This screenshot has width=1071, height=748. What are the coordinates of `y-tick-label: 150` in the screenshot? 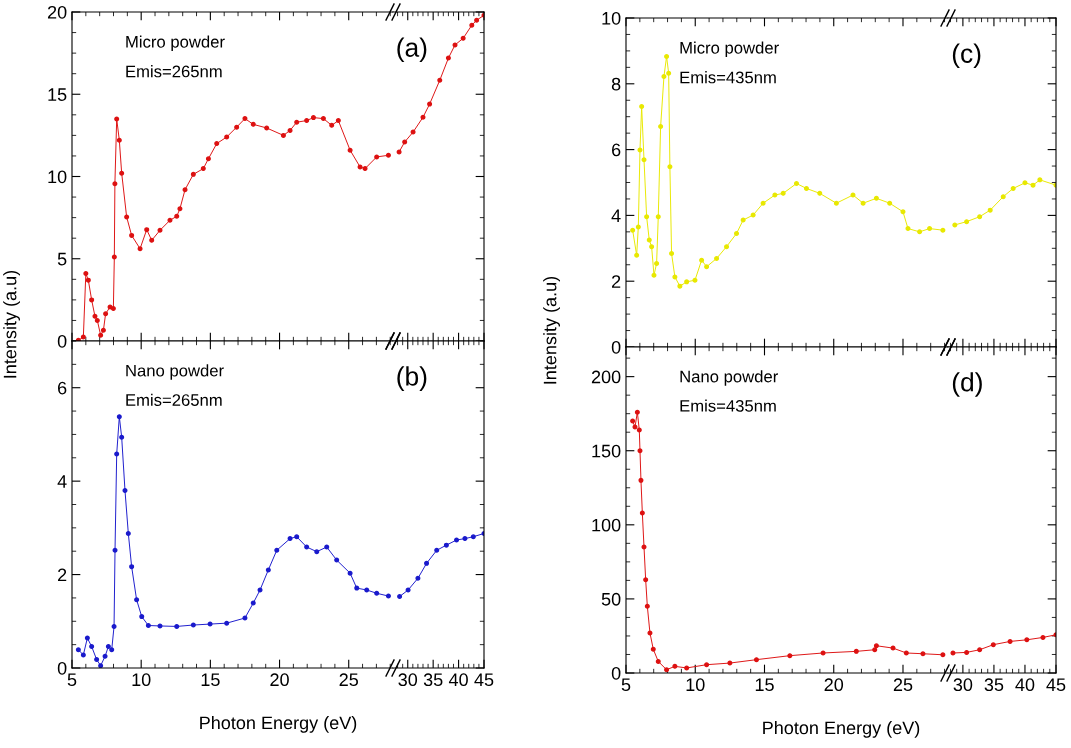 It's located at (606, 451).